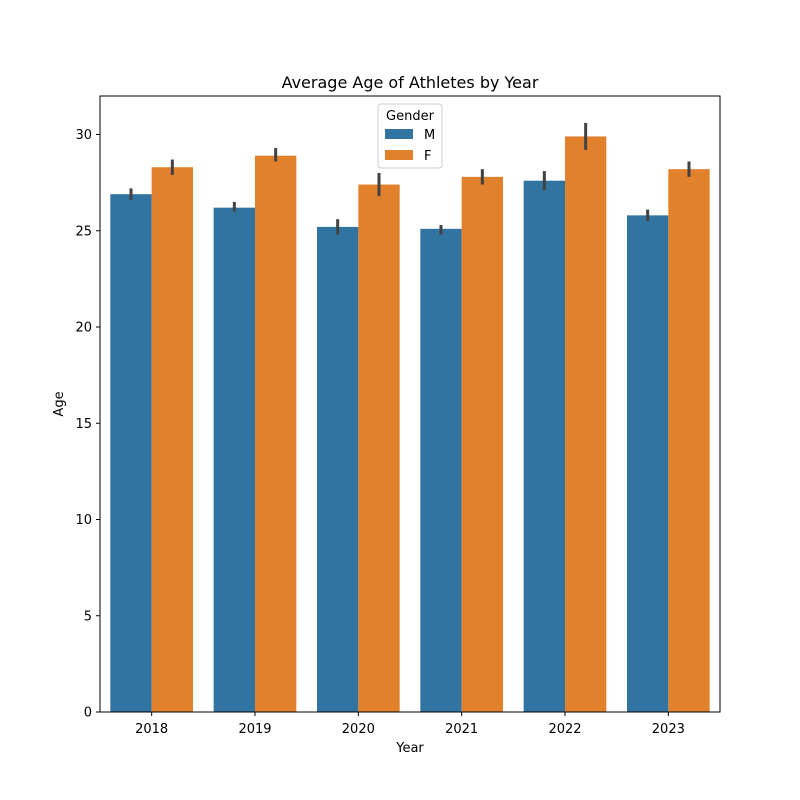 This screenshot has height=800, width=800. Describe the element at coordinates (83, 231) in the screenshot. I see `y-tick-label: 25` at that location.